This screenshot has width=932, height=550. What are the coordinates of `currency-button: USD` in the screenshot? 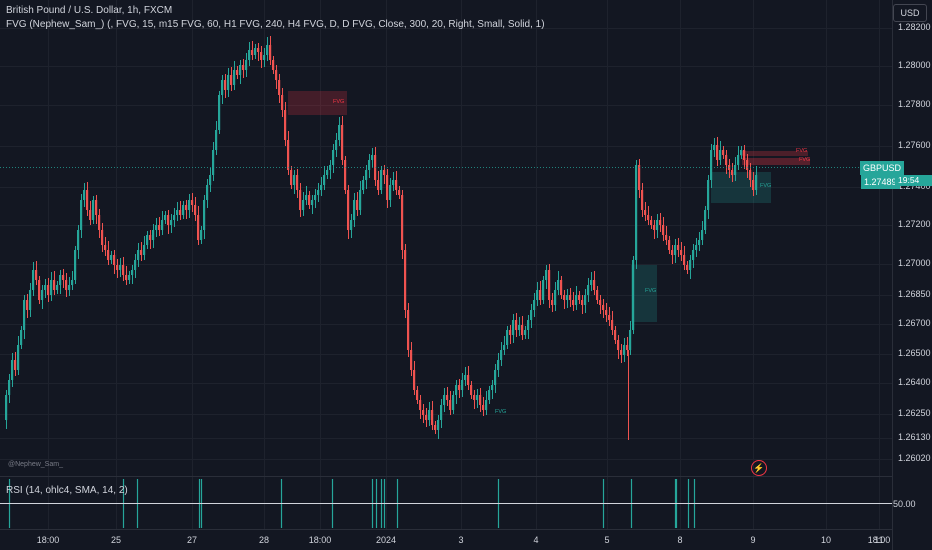 It's located at (910, 13).